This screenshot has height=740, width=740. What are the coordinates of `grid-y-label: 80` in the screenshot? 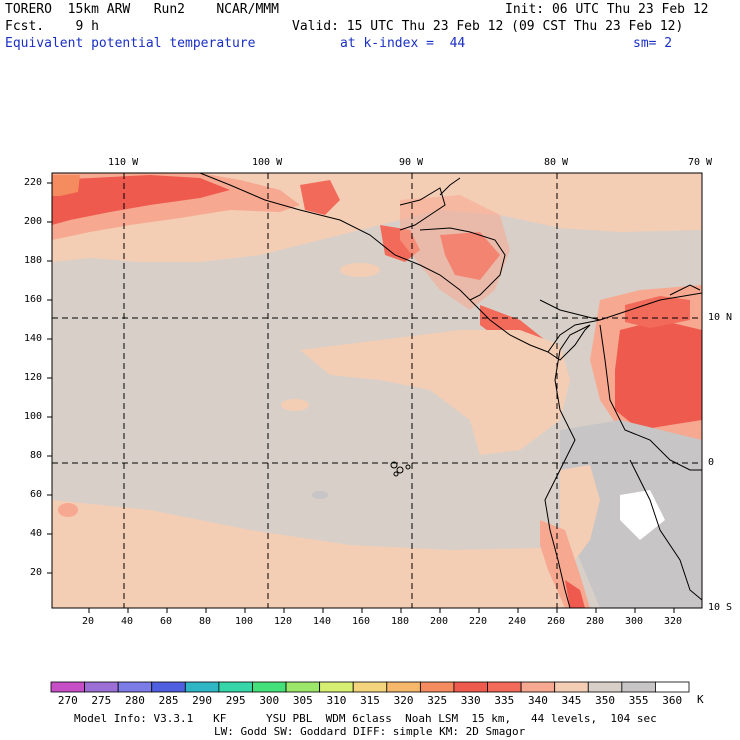 It's located at (36, 455).